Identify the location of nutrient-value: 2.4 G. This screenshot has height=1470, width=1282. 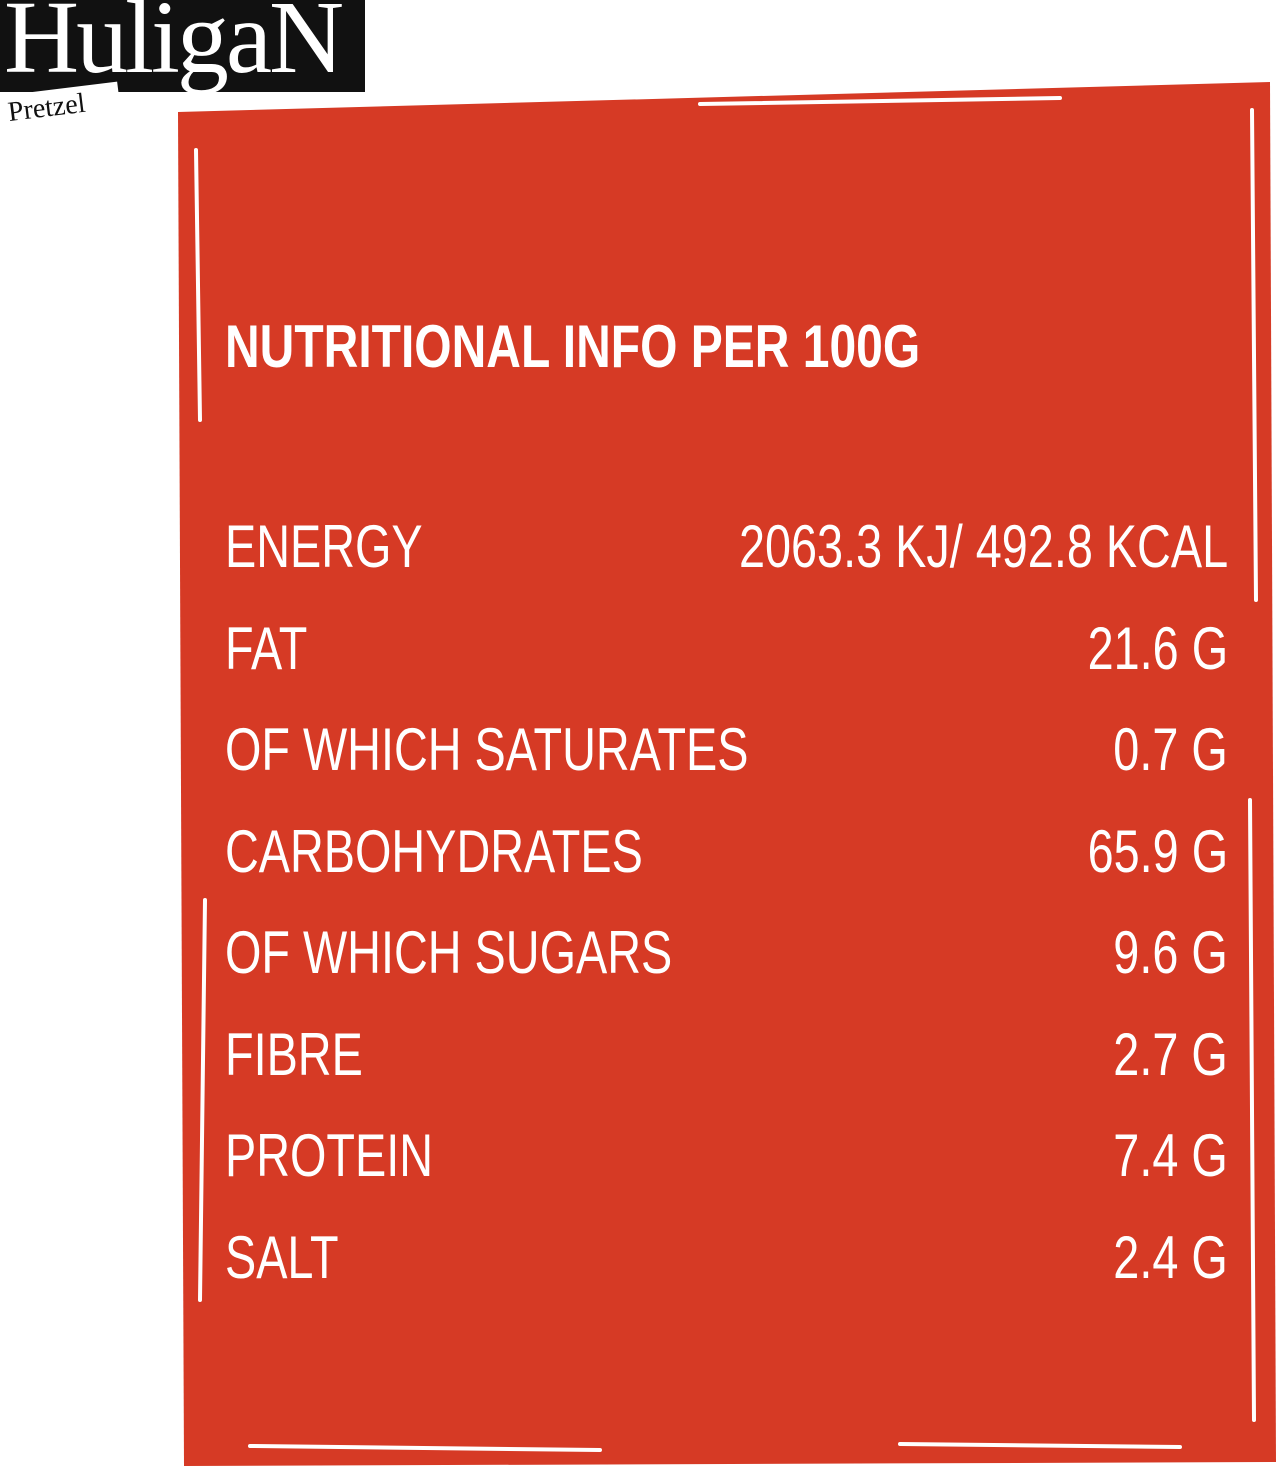
(1170, 1257).